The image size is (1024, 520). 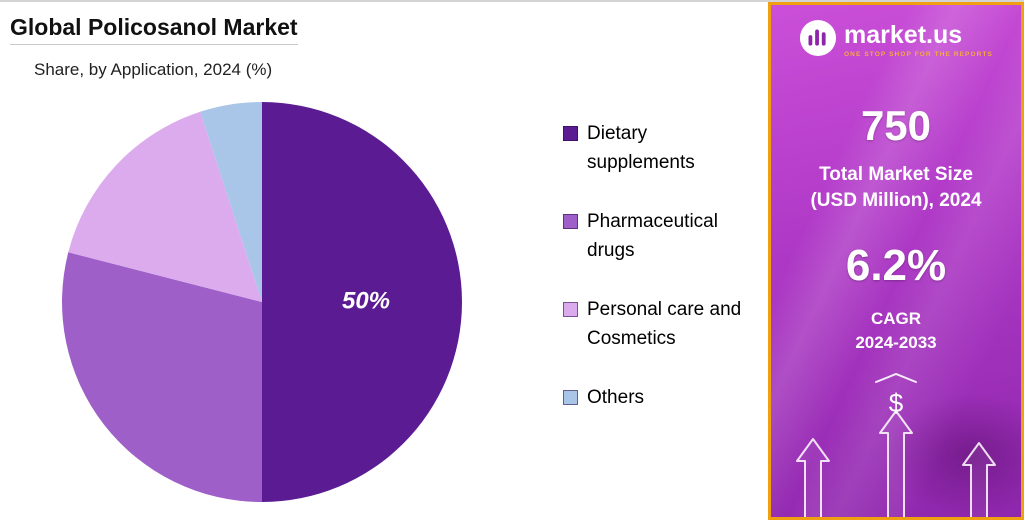 What do you see at coordinates (895, 331) in the screenshot?
I see `cagr-label: CAGR 2024-2033` at bounding box center [895, 331].